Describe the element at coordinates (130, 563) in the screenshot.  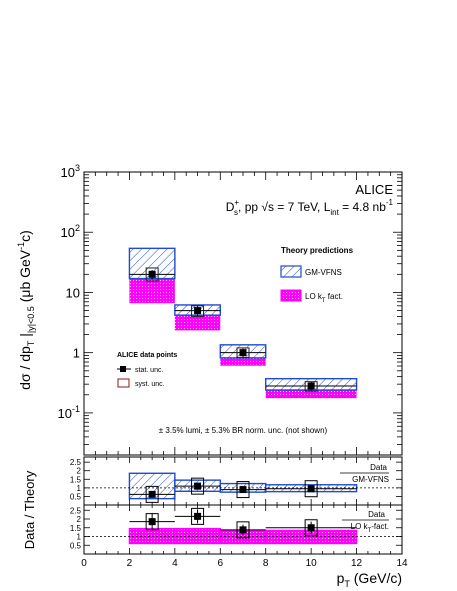
I see `x-tick-label: 2` at that location.